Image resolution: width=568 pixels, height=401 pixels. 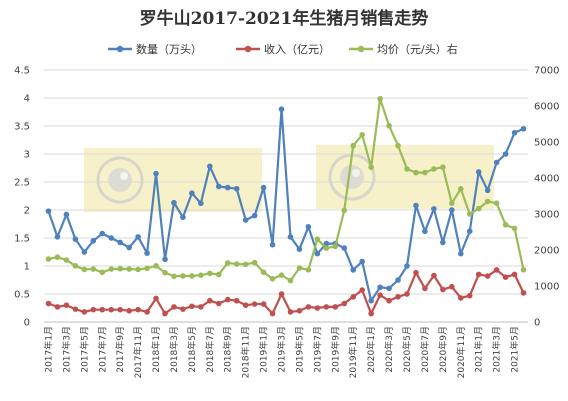 I want to click on legend-swatch-marker, so click(x=248, y=49).